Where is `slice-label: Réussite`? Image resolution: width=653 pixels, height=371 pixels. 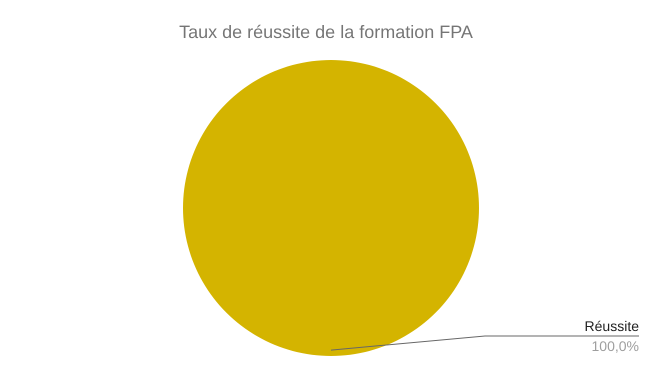 slice-label: Réussite is located at coordinates (612, 326).